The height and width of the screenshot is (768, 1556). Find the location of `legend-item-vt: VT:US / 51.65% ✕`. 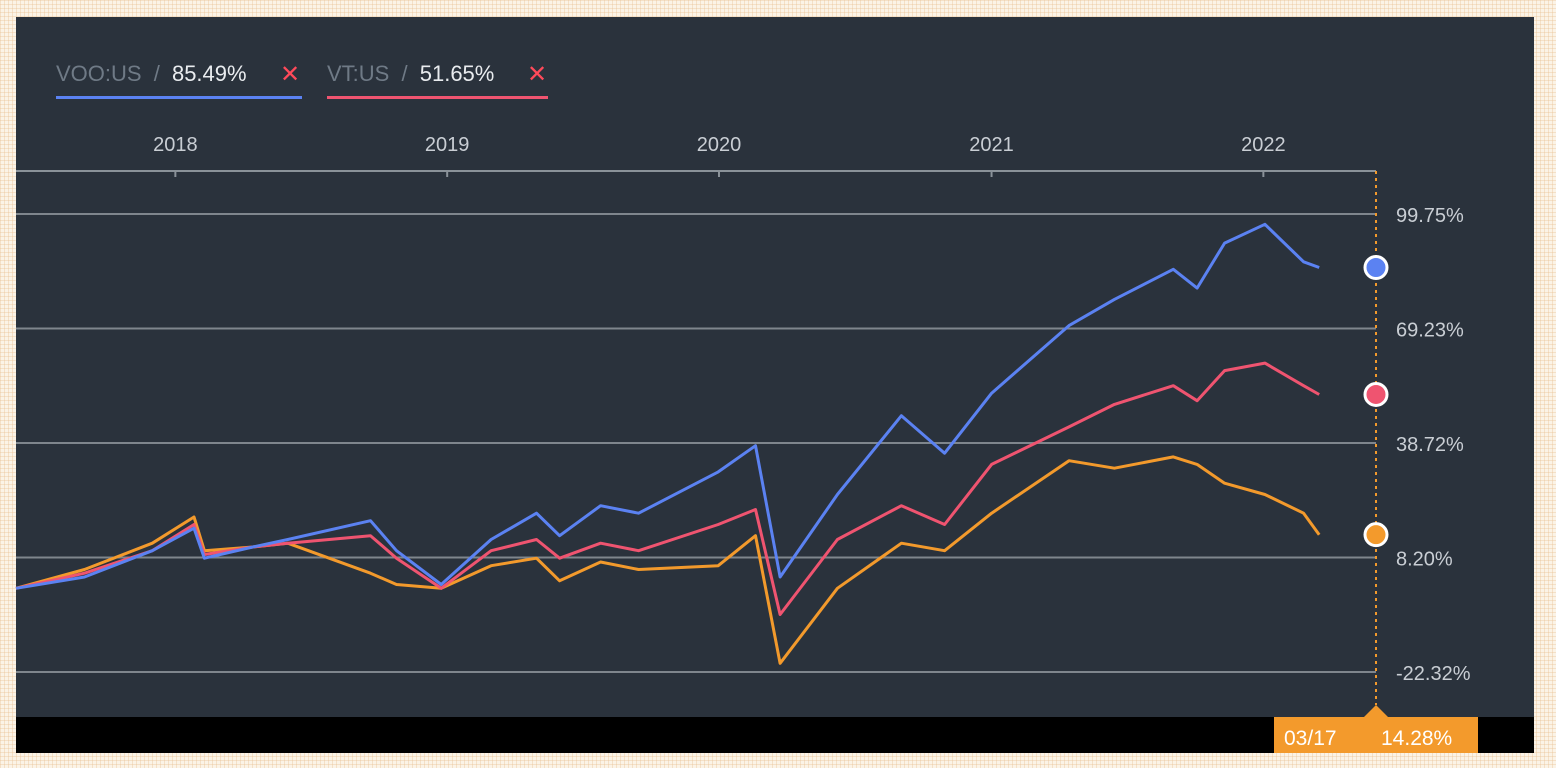

legend-item-vt: VT:US / 51.65% ✕ is located at coordinates (437, 80).